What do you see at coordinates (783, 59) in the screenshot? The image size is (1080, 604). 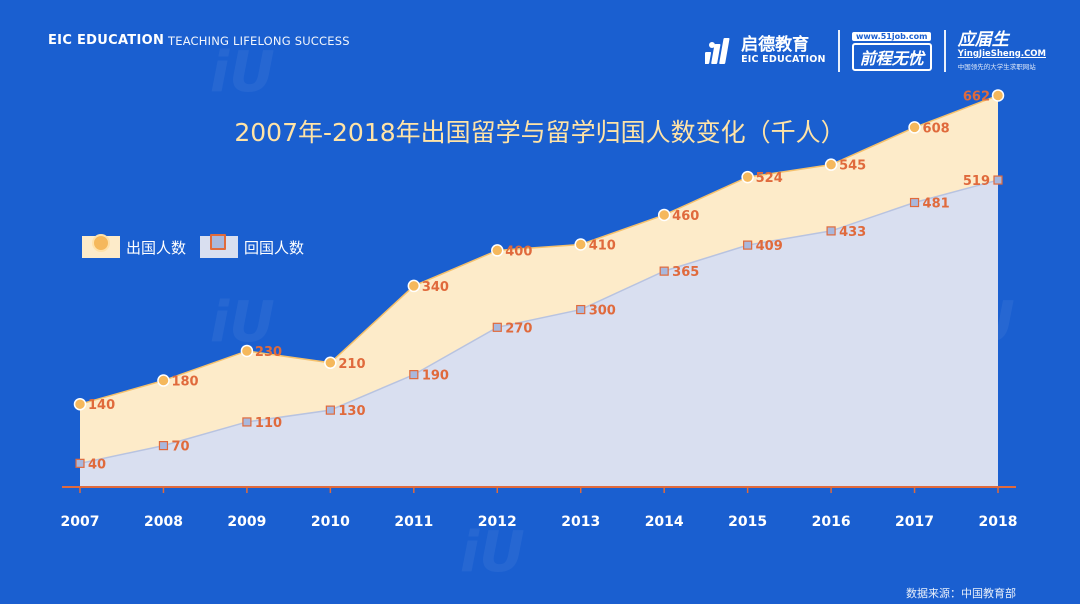 I see `eic-logo-en: EIC EDUCATION` at bounding box center [783, 59].